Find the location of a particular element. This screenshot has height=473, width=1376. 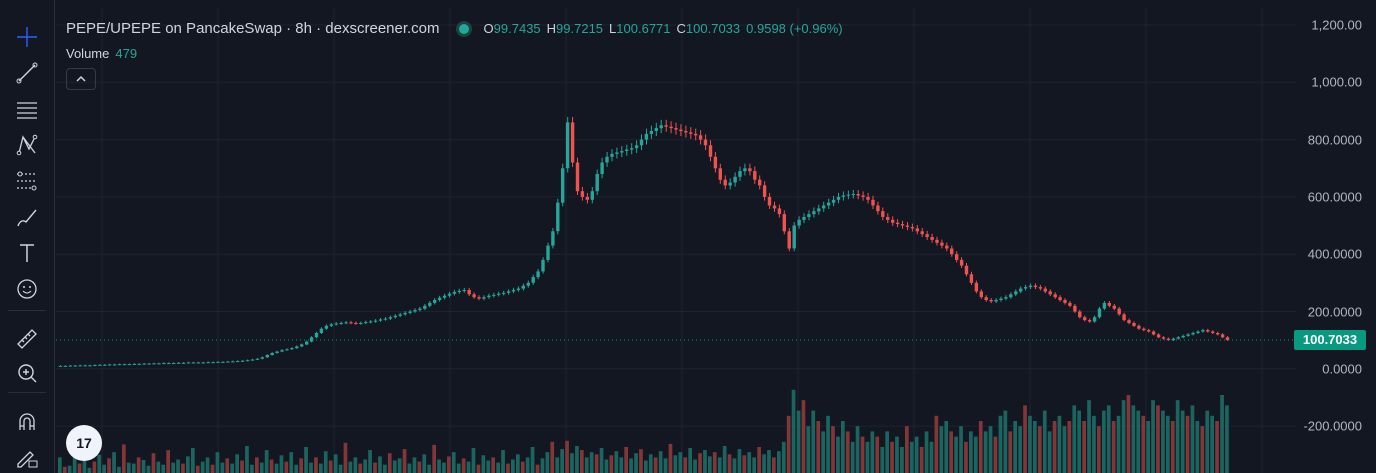

chevron-up-icon is located at coordinates (81, 78).